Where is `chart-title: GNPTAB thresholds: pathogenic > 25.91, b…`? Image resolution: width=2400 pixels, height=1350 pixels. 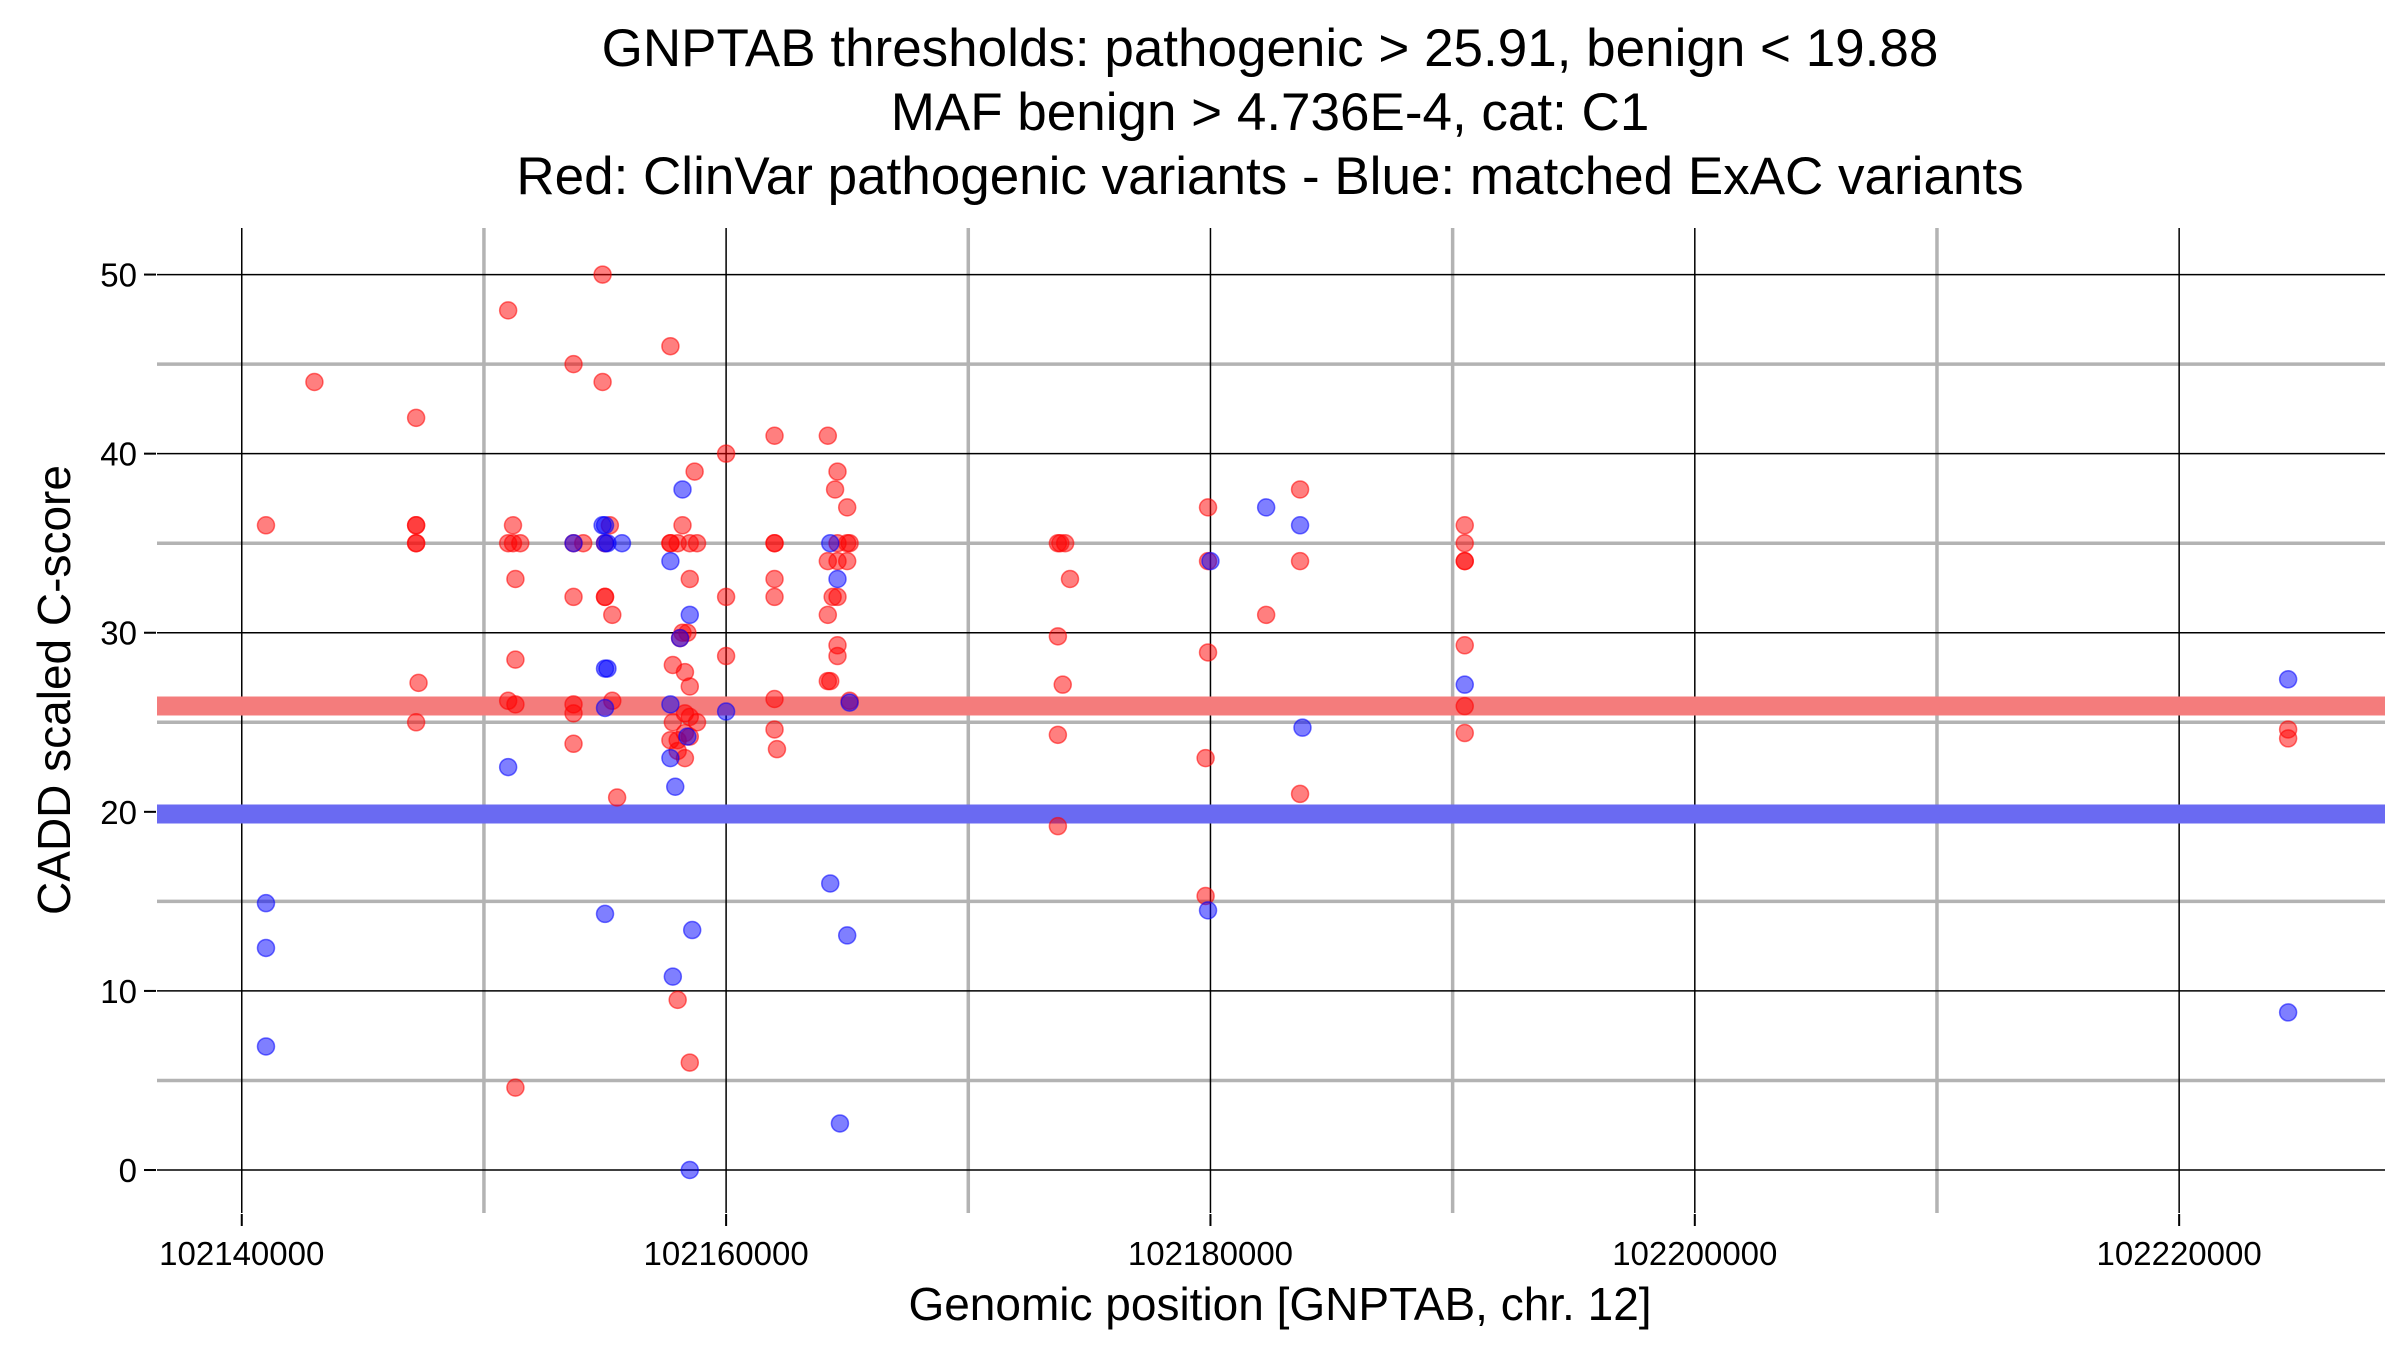
chart-title: GNPTAB thresholds: pathogenic > 25.91, b… is located at coordinates (1269, 112).